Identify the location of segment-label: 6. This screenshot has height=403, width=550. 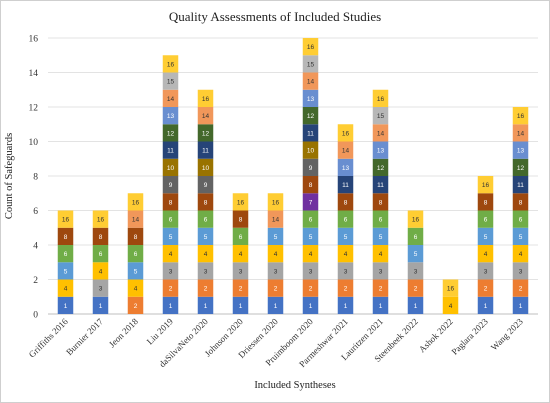
(101, 254).